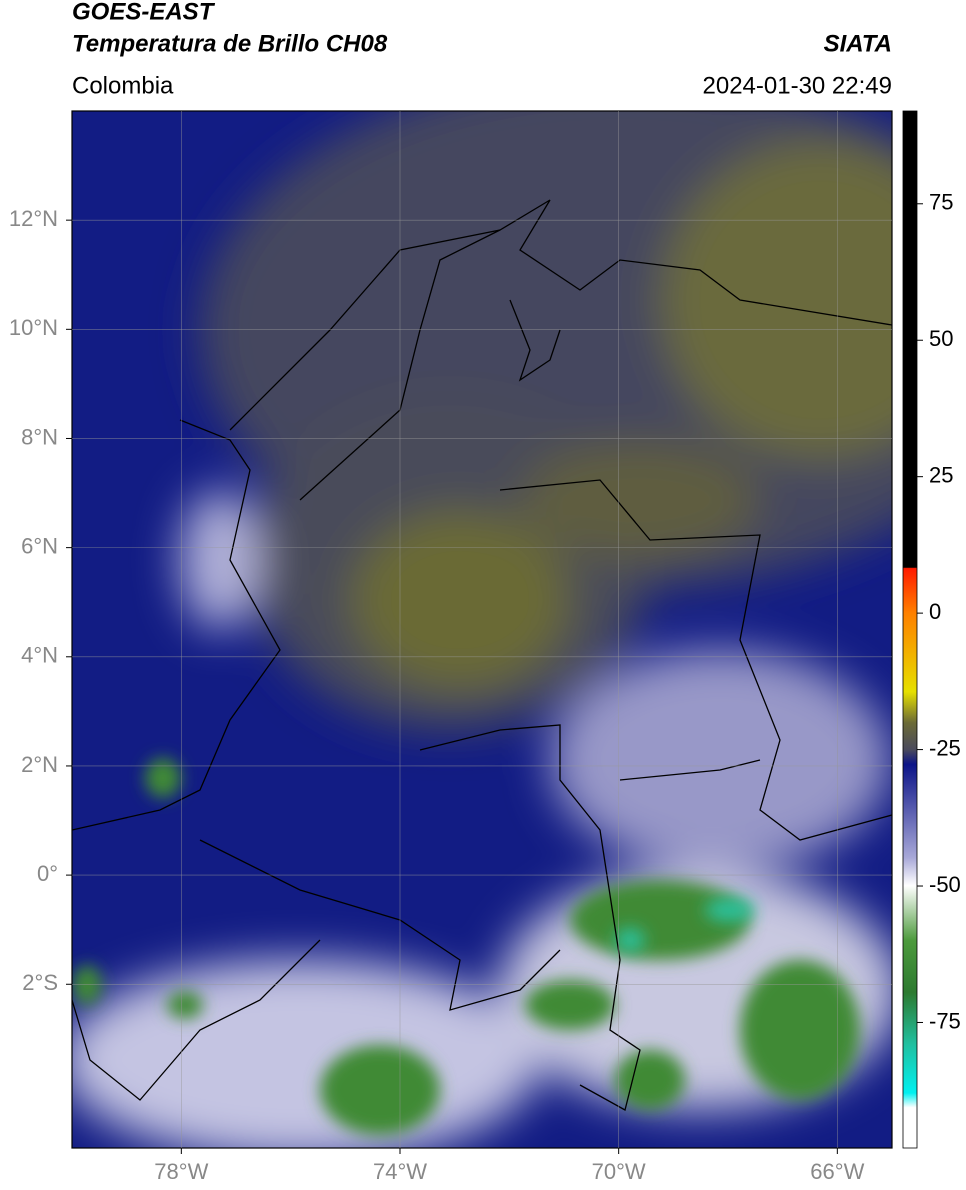 This screenshot has height=1190, width=966. I want to click on x-tick-label: 70°W, so click(619, 1171).